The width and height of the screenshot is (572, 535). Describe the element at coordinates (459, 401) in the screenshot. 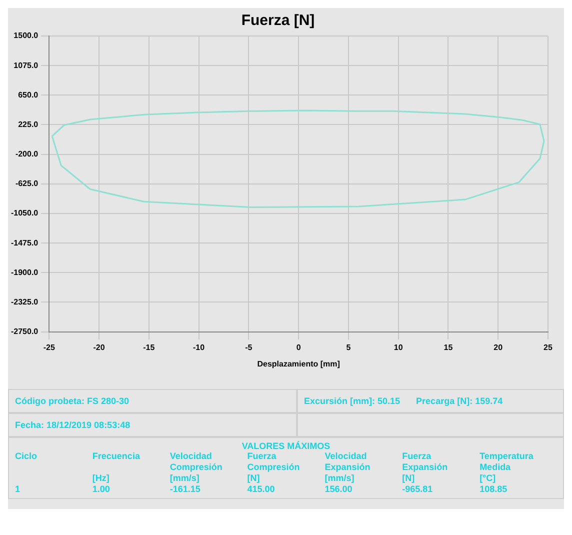

I see `text: Precarga [N]: 159.74` at that location.